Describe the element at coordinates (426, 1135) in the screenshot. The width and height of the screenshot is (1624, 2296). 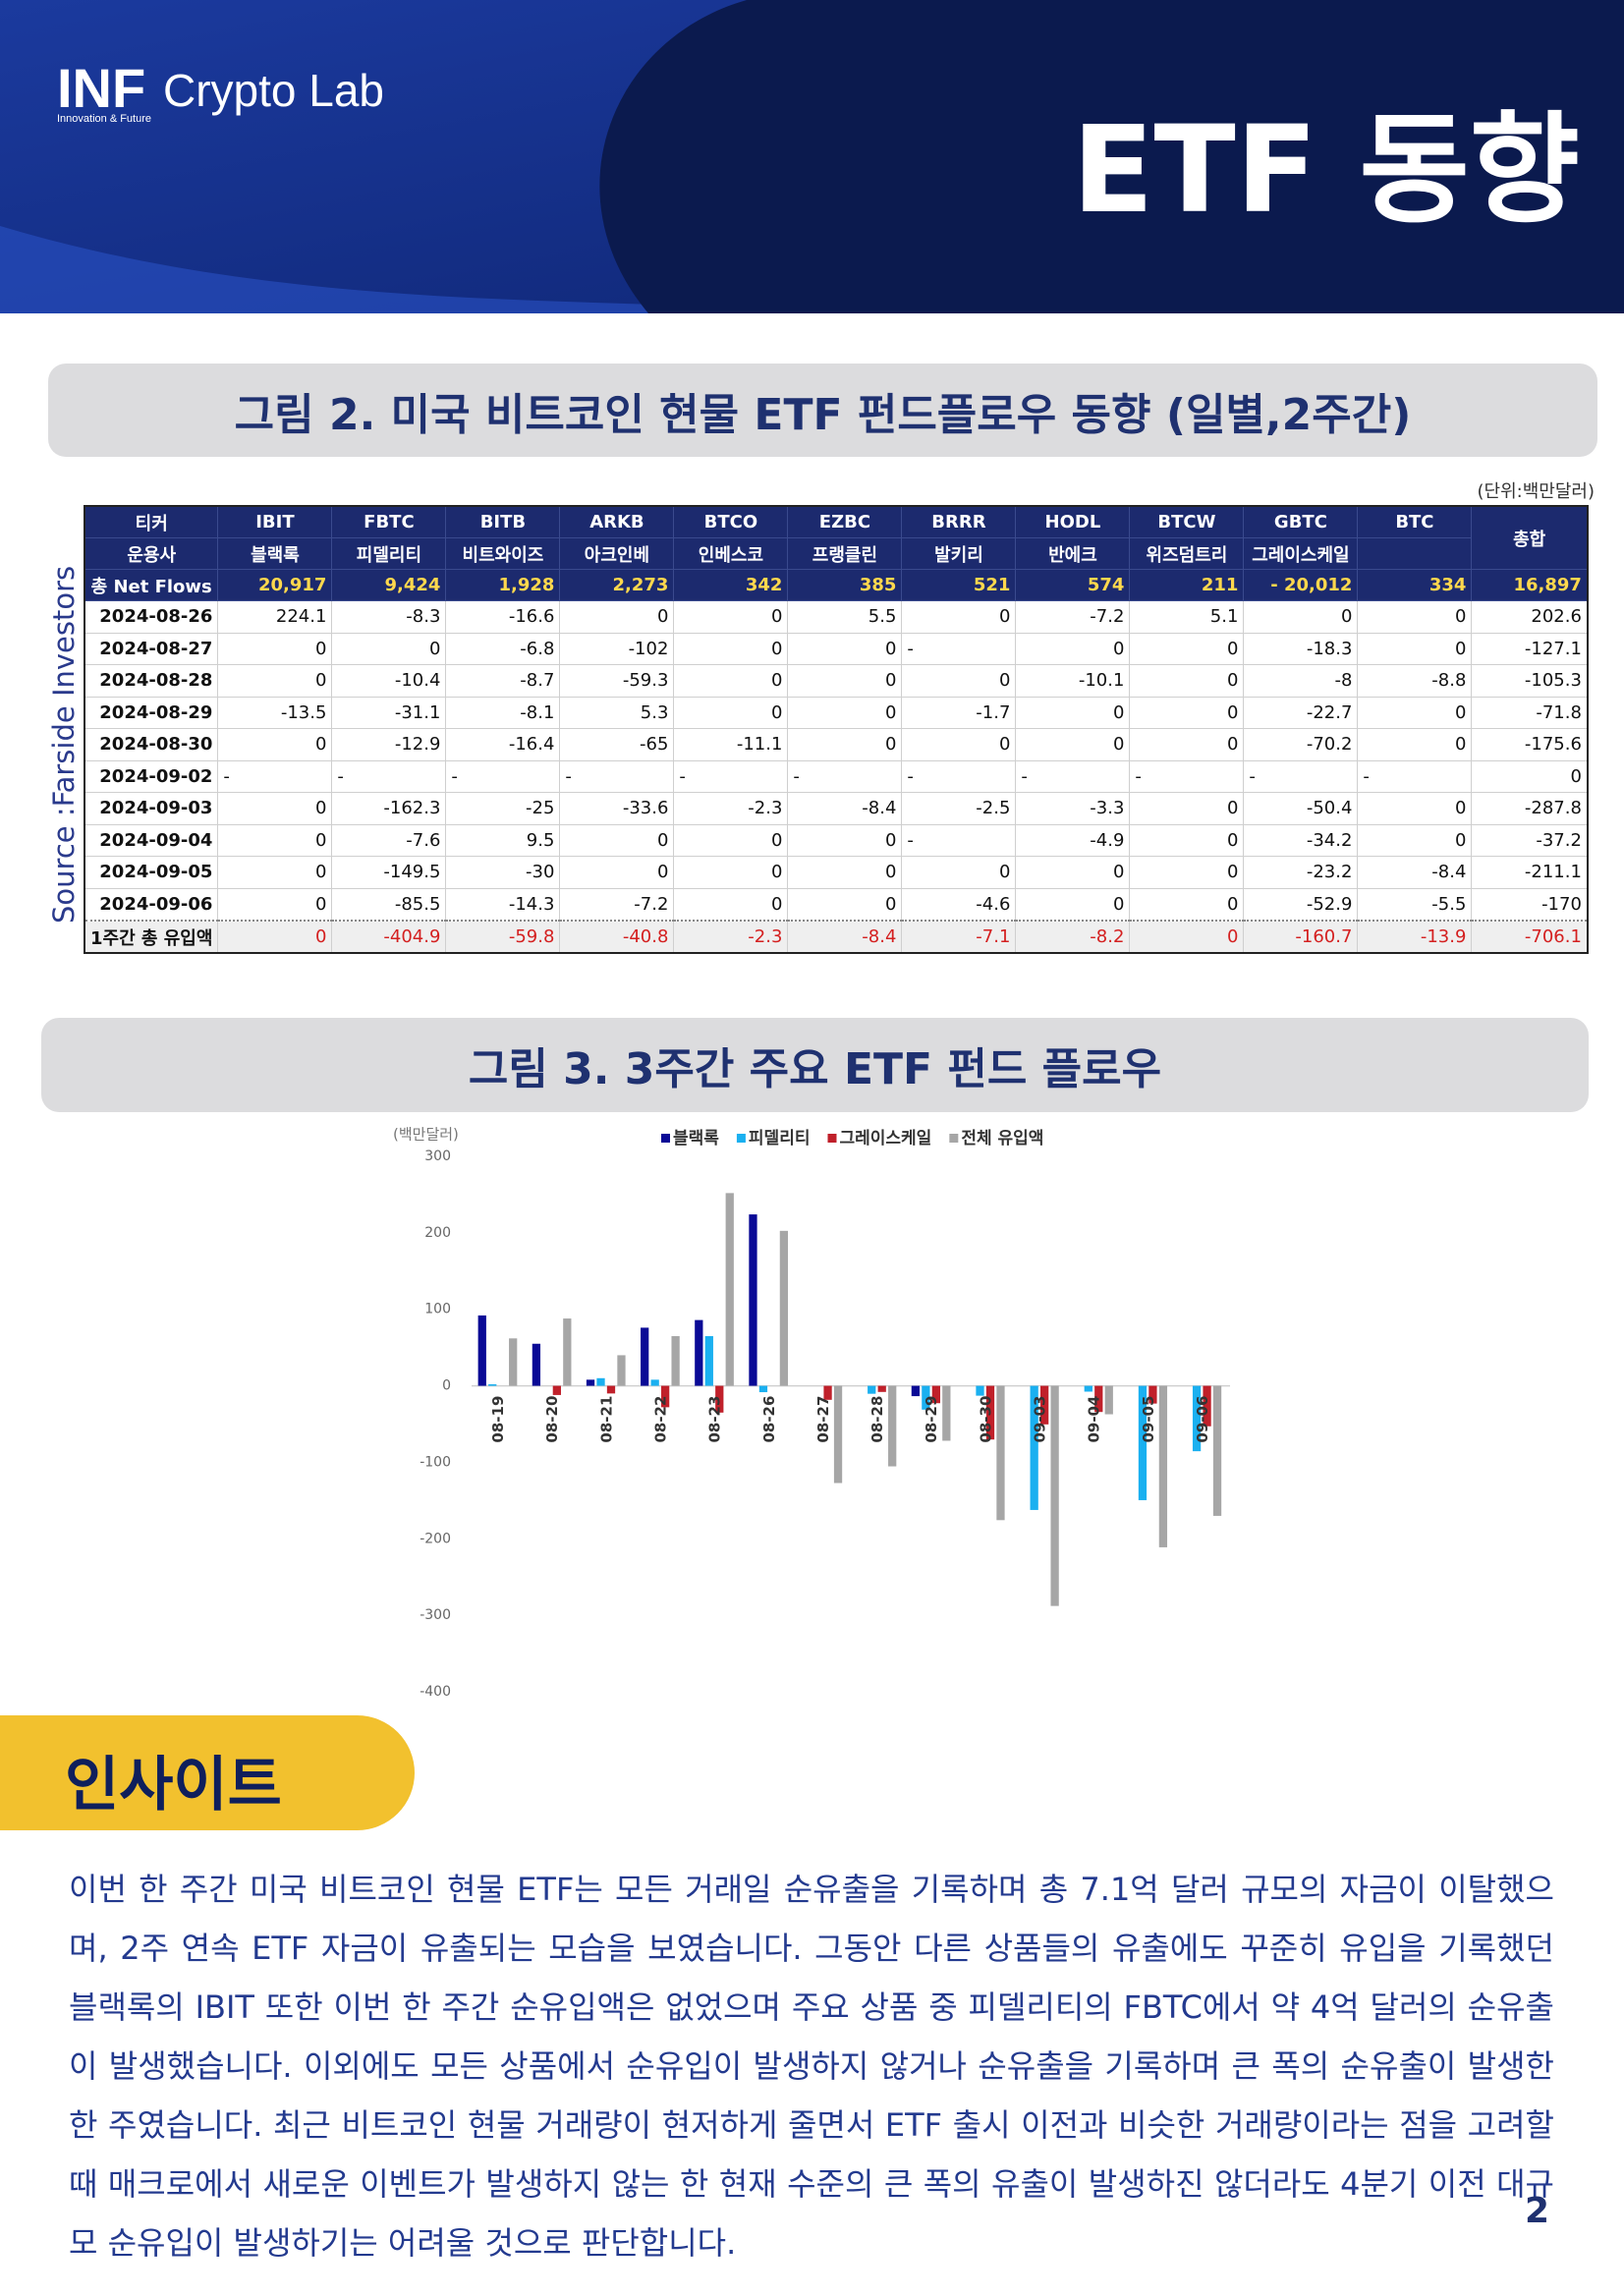
I see `y-axis-unit: (백만달러)` at that location.